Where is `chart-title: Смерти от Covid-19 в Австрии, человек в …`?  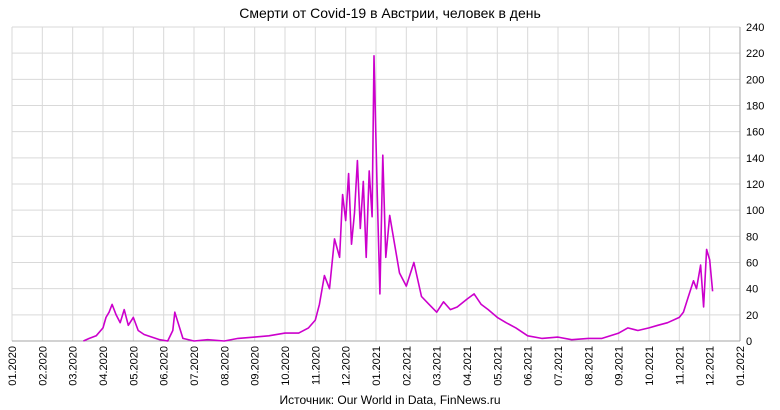
chart-title: Смерти от Covid-19 в Австрии, человек в … is located at coordinates (390, 13).